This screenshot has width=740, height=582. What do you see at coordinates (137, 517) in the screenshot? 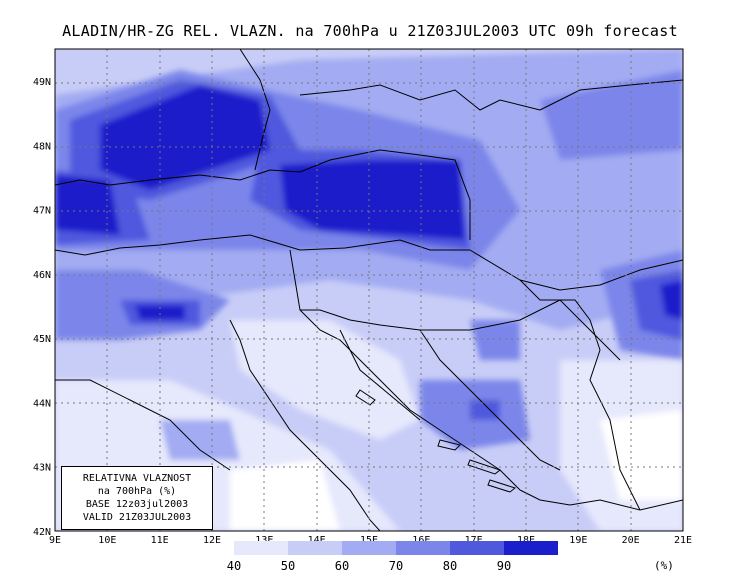
I see `info-line-4: VALID 21Z03JUL2003` at bounding box center [137, 517].